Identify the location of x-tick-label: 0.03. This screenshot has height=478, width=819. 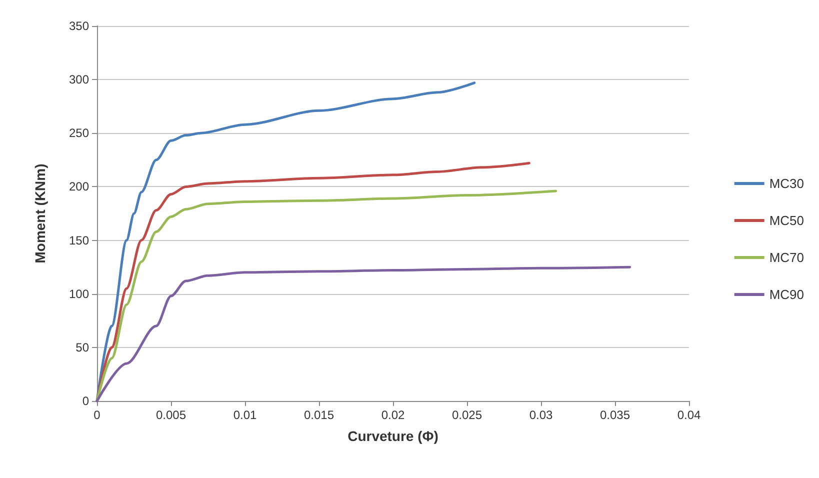
(541, 415).